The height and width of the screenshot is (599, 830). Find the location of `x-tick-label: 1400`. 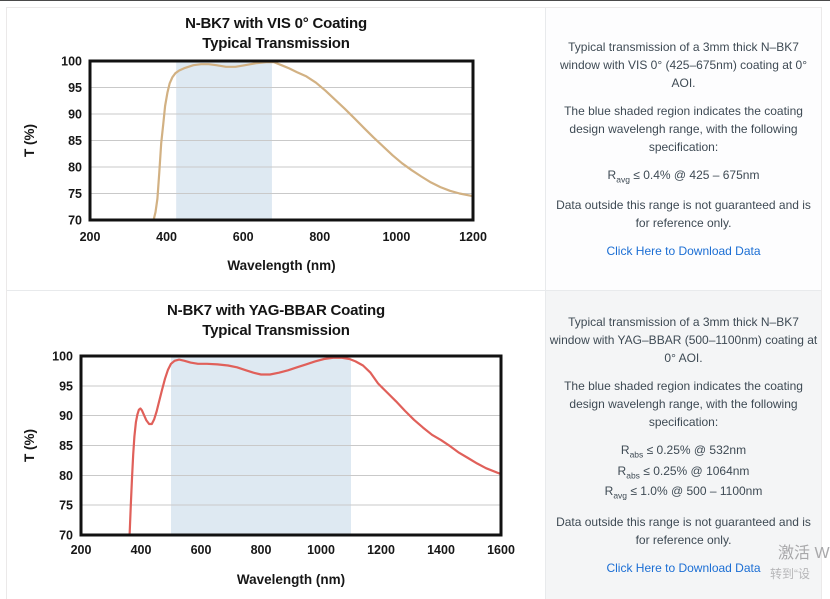

x-tick-label: 1400 is located at coordinates (441, 550).